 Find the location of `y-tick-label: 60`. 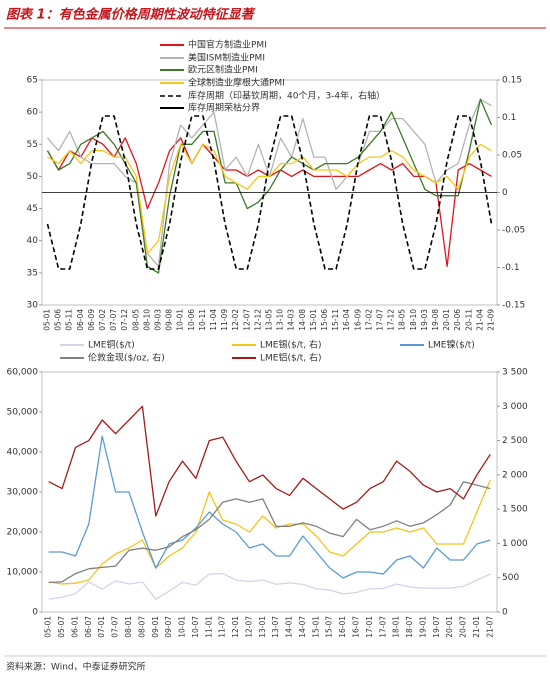

y-tick-label: 60 is located at coordinates (33, 113).